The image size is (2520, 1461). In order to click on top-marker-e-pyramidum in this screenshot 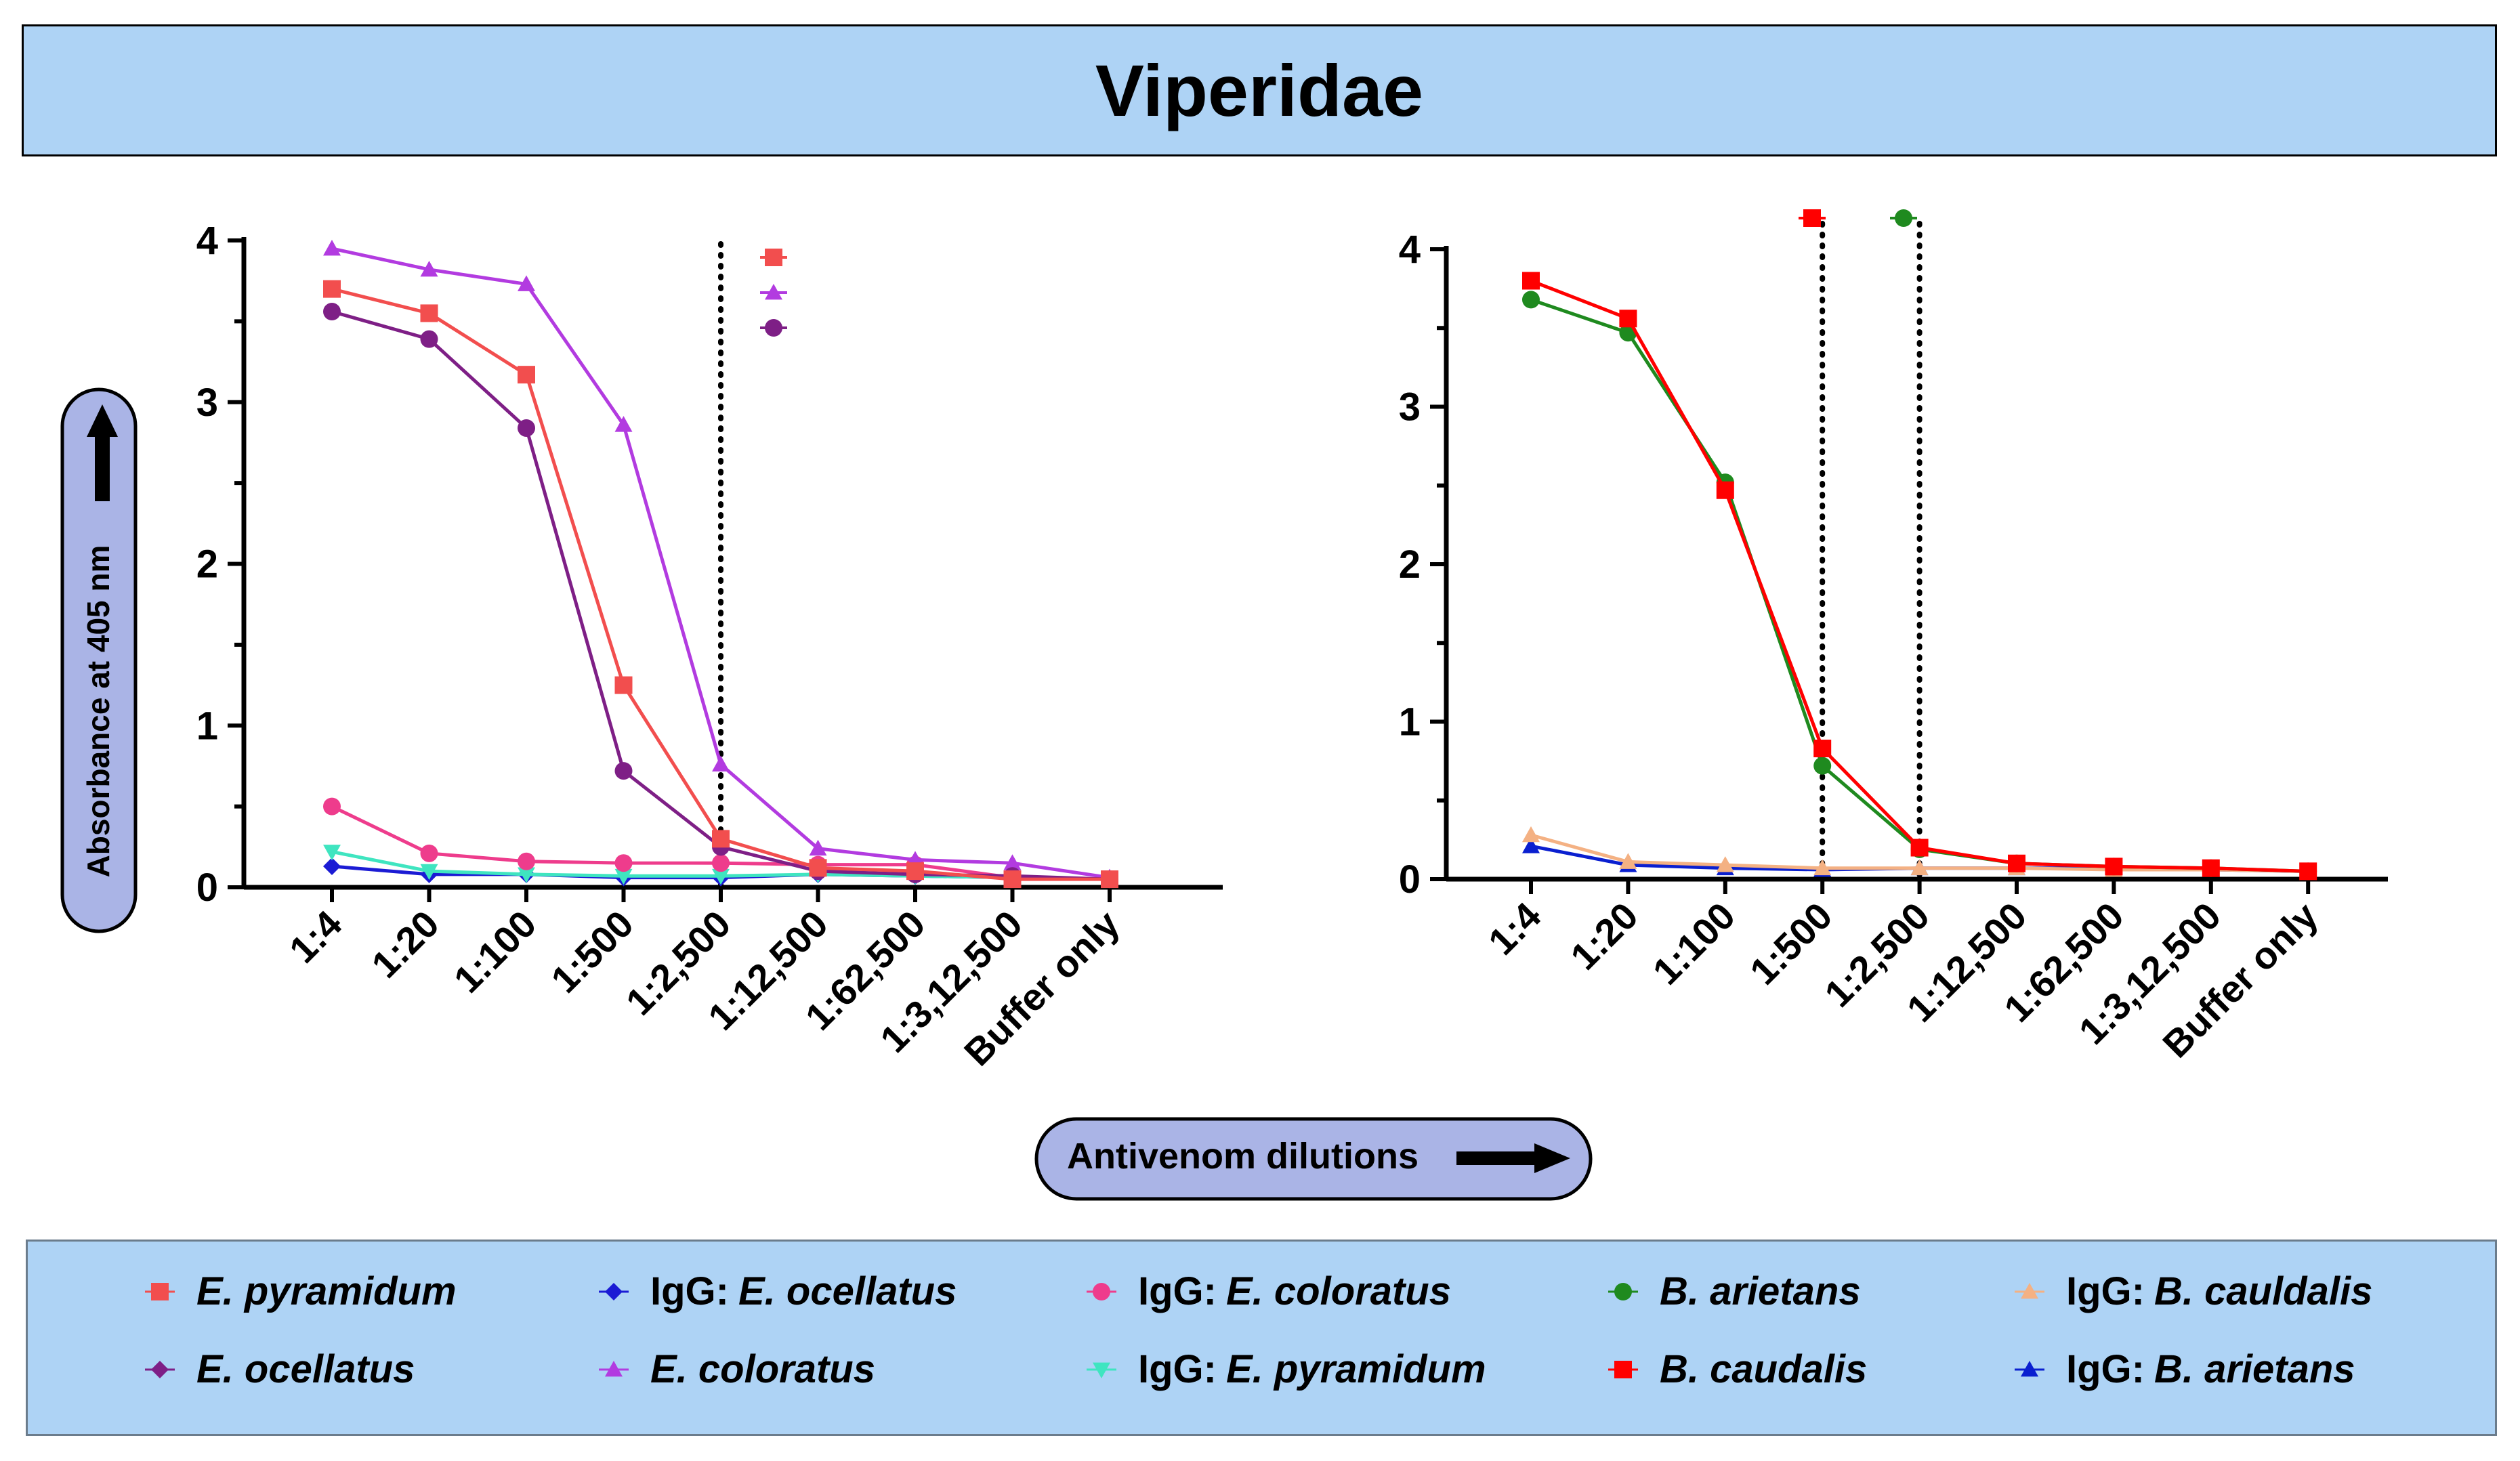, I will do `click(773, 257)`.